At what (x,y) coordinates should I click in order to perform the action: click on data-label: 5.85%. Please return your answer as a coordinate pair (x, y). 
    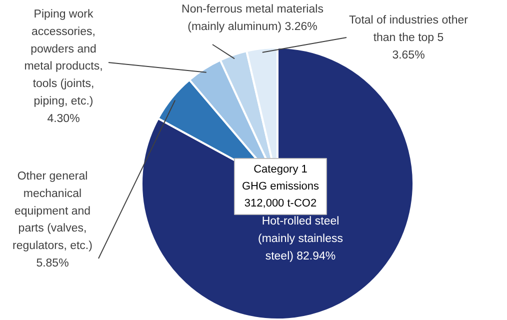
    Looking at the image, I should click on (52, 264).